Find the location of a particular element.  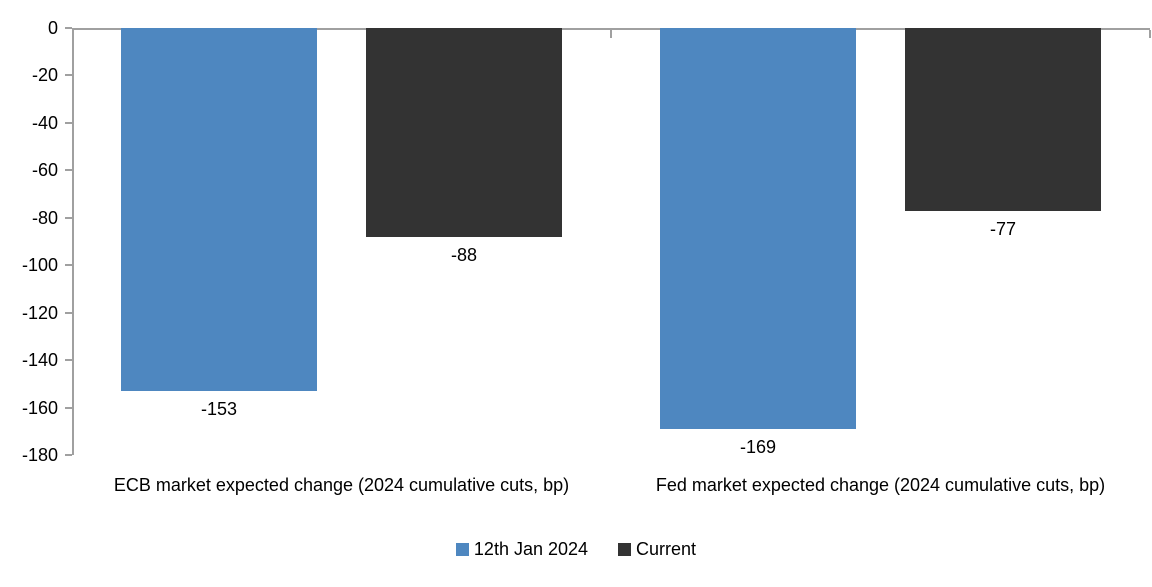

legend-item: Current is located at coordinates (657, 549).